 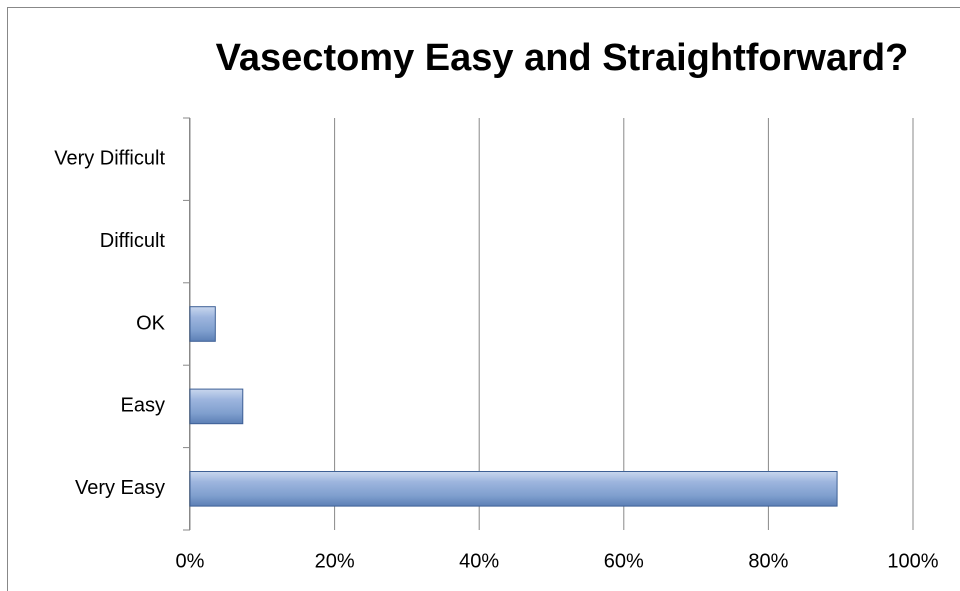 I want to click on x-tick-label: 0%, so click(x=190, y=561).